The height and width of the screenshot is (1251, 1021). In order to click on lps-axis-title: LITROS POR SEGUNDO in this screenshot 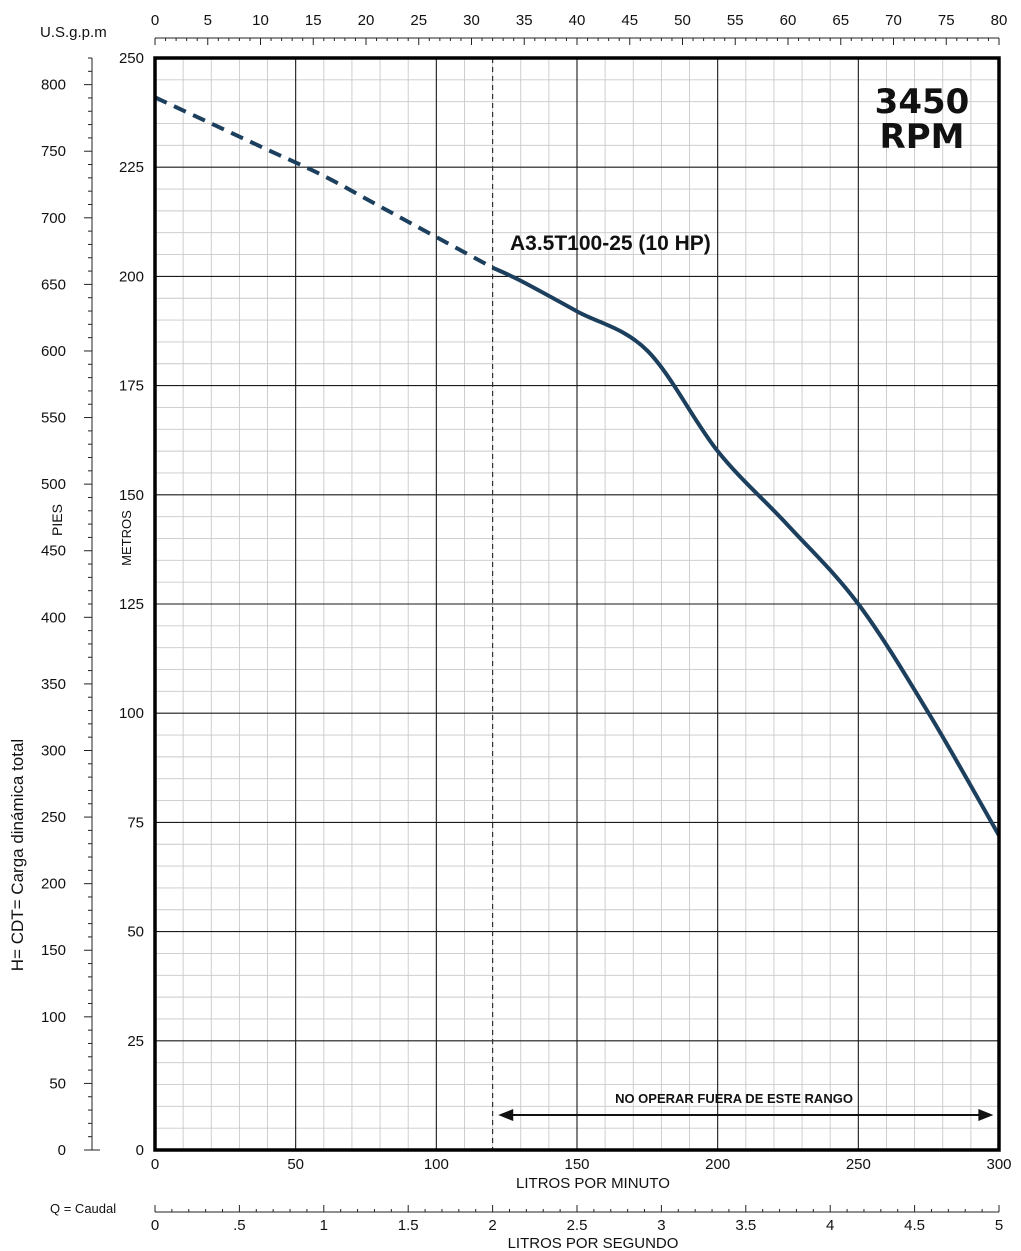, I will do `click(593, 1243)`.